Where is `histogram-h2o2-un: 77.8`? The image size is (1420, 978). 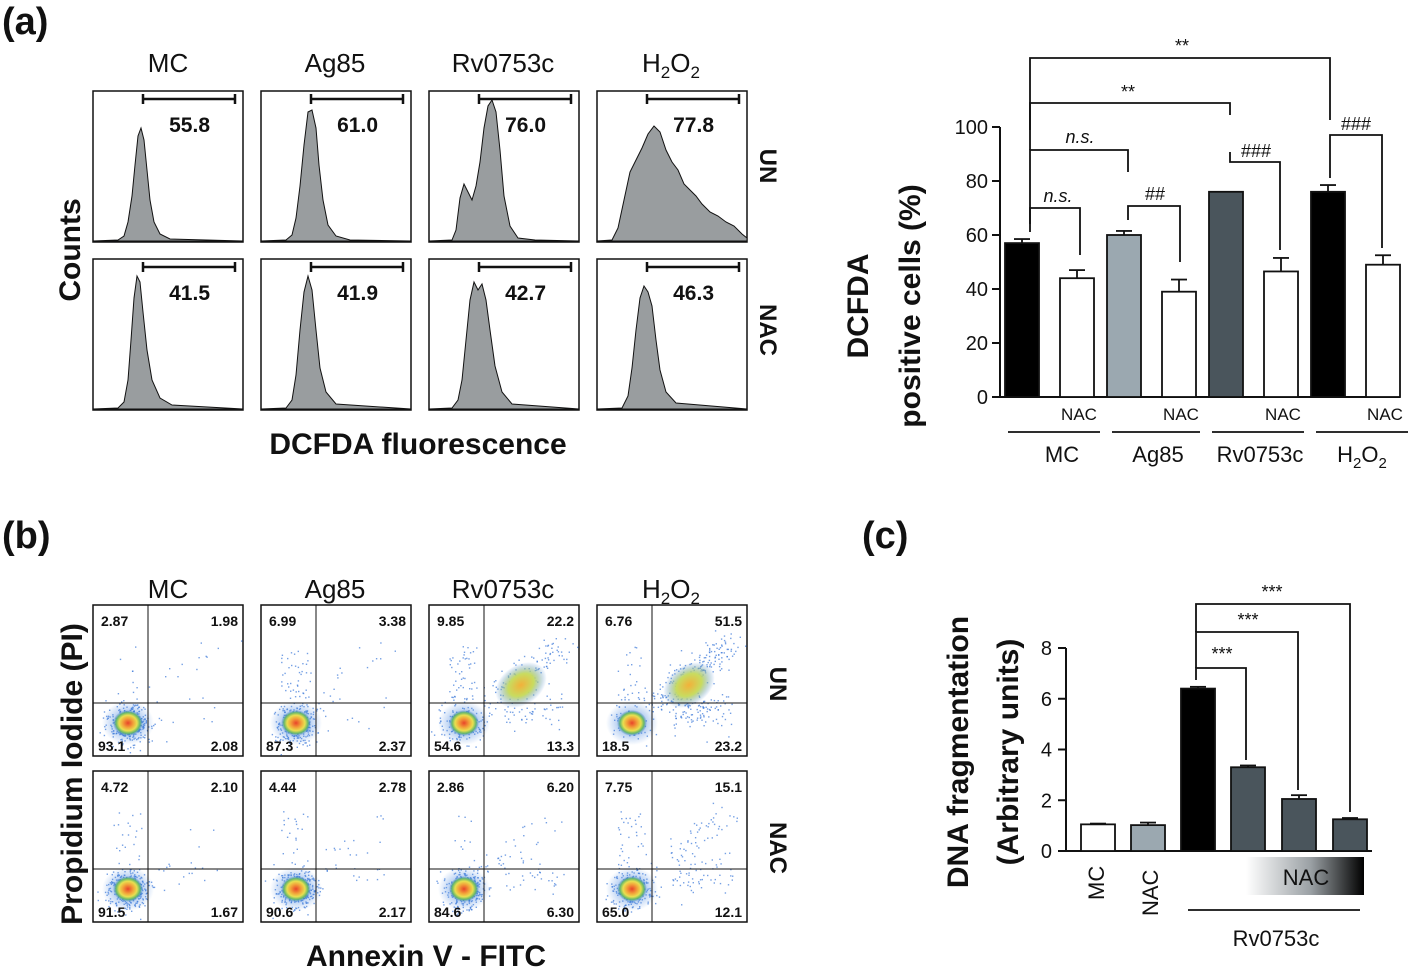 histogram-h2o2-un: 77.8 is located at coordinates (672, 166).